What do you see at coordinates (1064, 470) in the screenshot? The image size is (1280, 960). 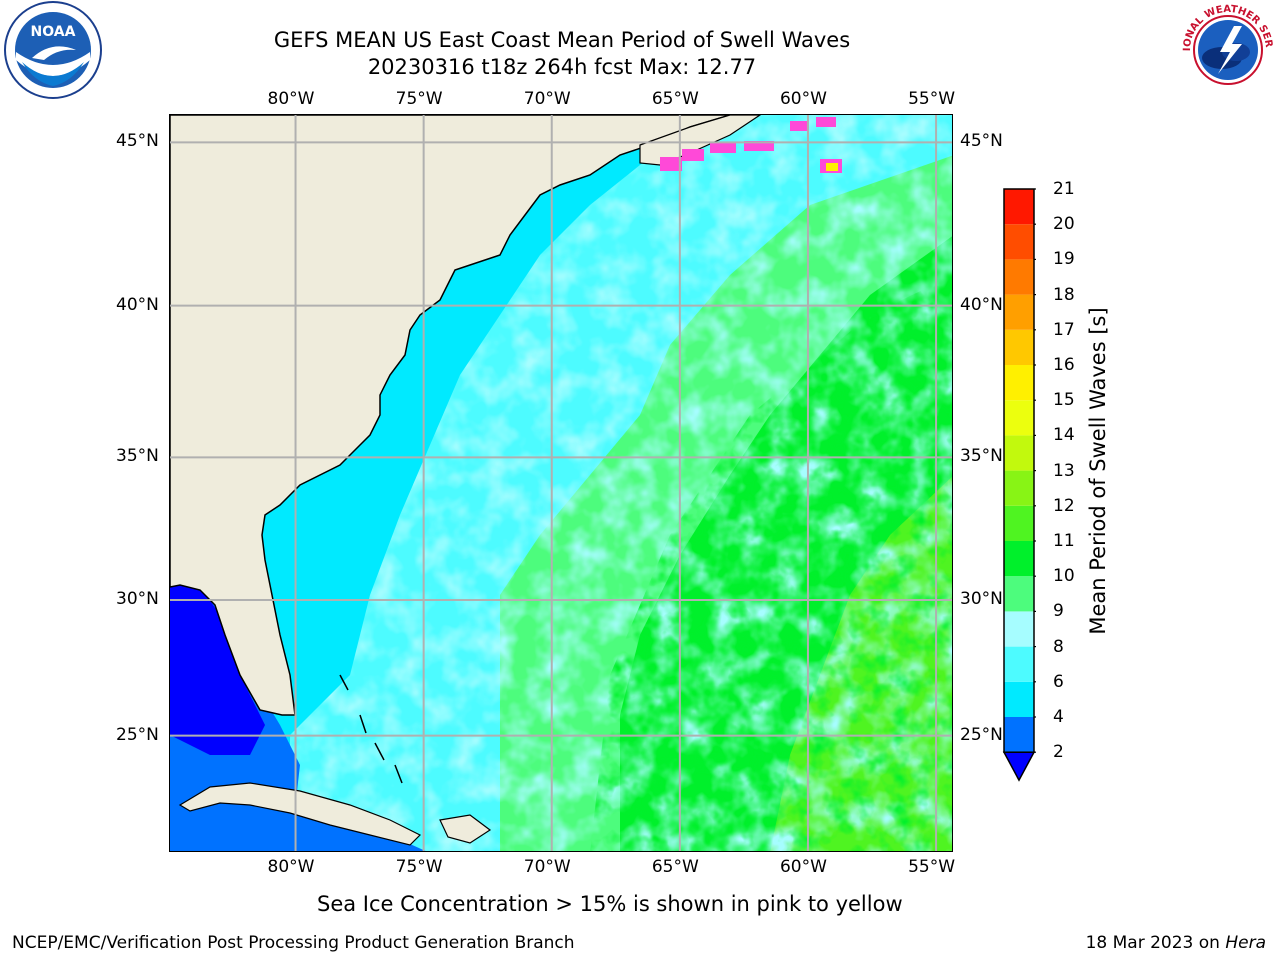 I see `colorbar-tick-label: 13` at bounding box center [1064, 470].